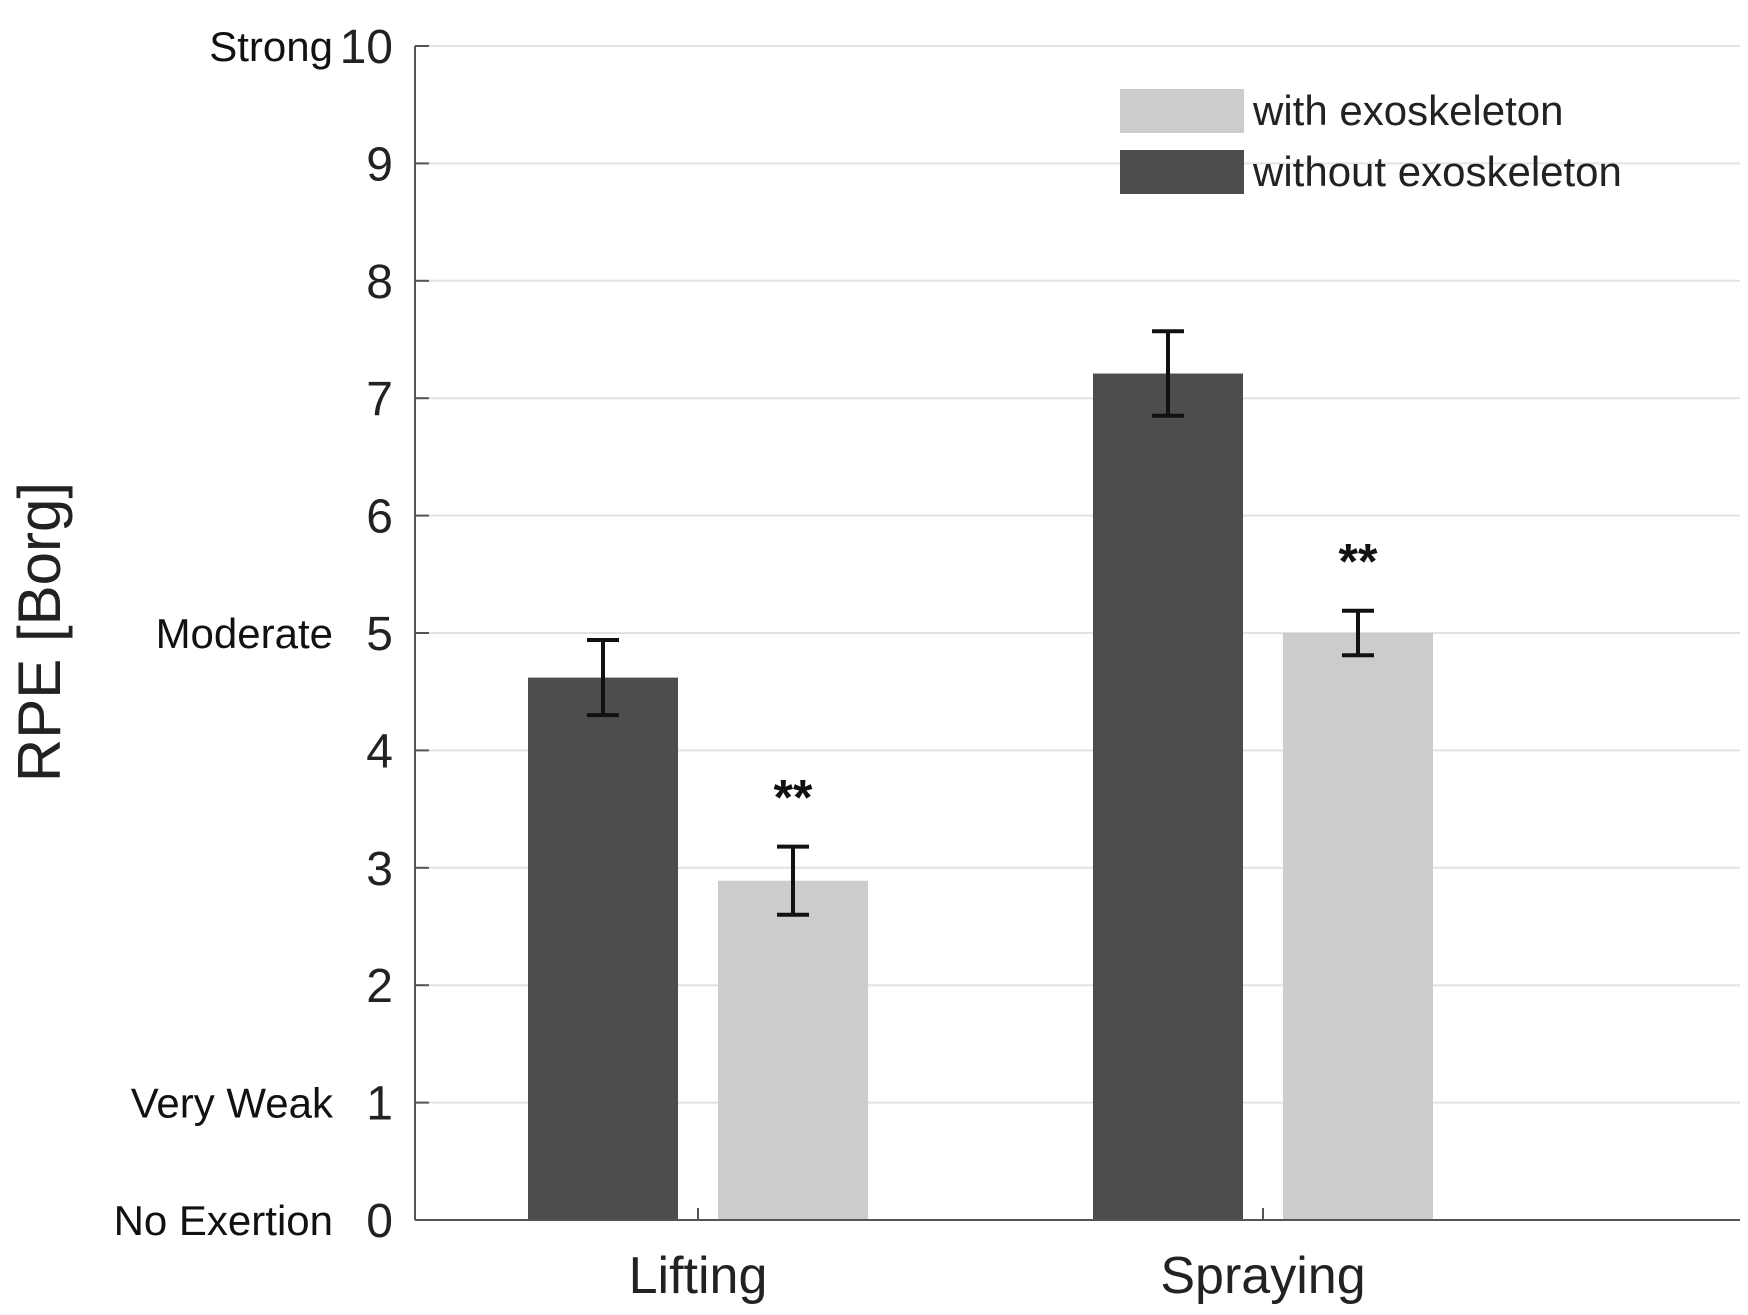 Image resolution: width=1748 pixels, height=1315 pixels. I want to click on y-descriptor-label: Very Weak, so click(232, 1103).